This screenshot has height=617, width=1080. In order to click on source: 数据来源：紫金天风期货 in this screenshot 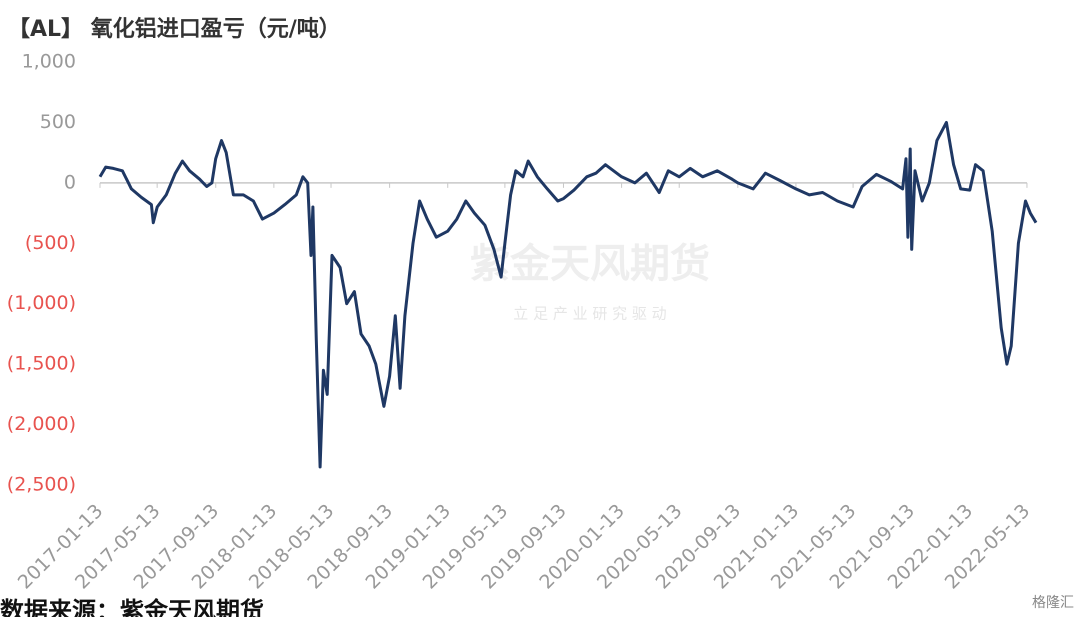, I will do `click(132, 607)`.